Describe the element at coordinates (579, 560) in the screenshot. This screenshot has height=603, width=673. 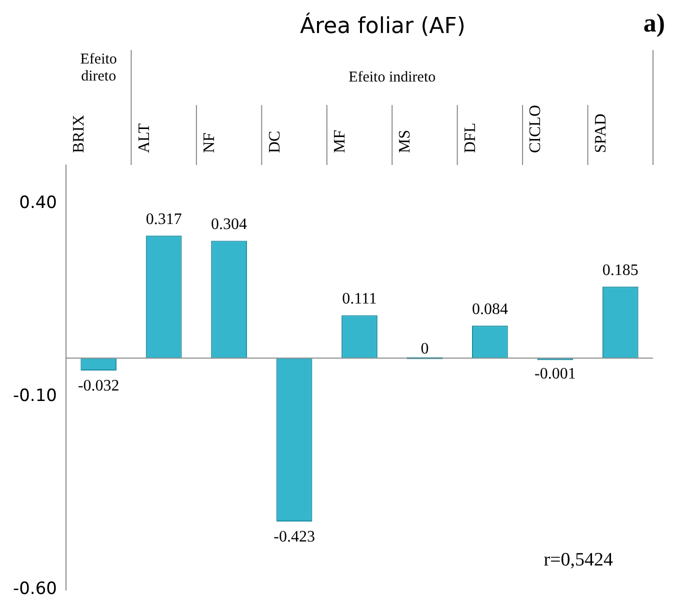
I see `annotation: r=0,5424` at that location.